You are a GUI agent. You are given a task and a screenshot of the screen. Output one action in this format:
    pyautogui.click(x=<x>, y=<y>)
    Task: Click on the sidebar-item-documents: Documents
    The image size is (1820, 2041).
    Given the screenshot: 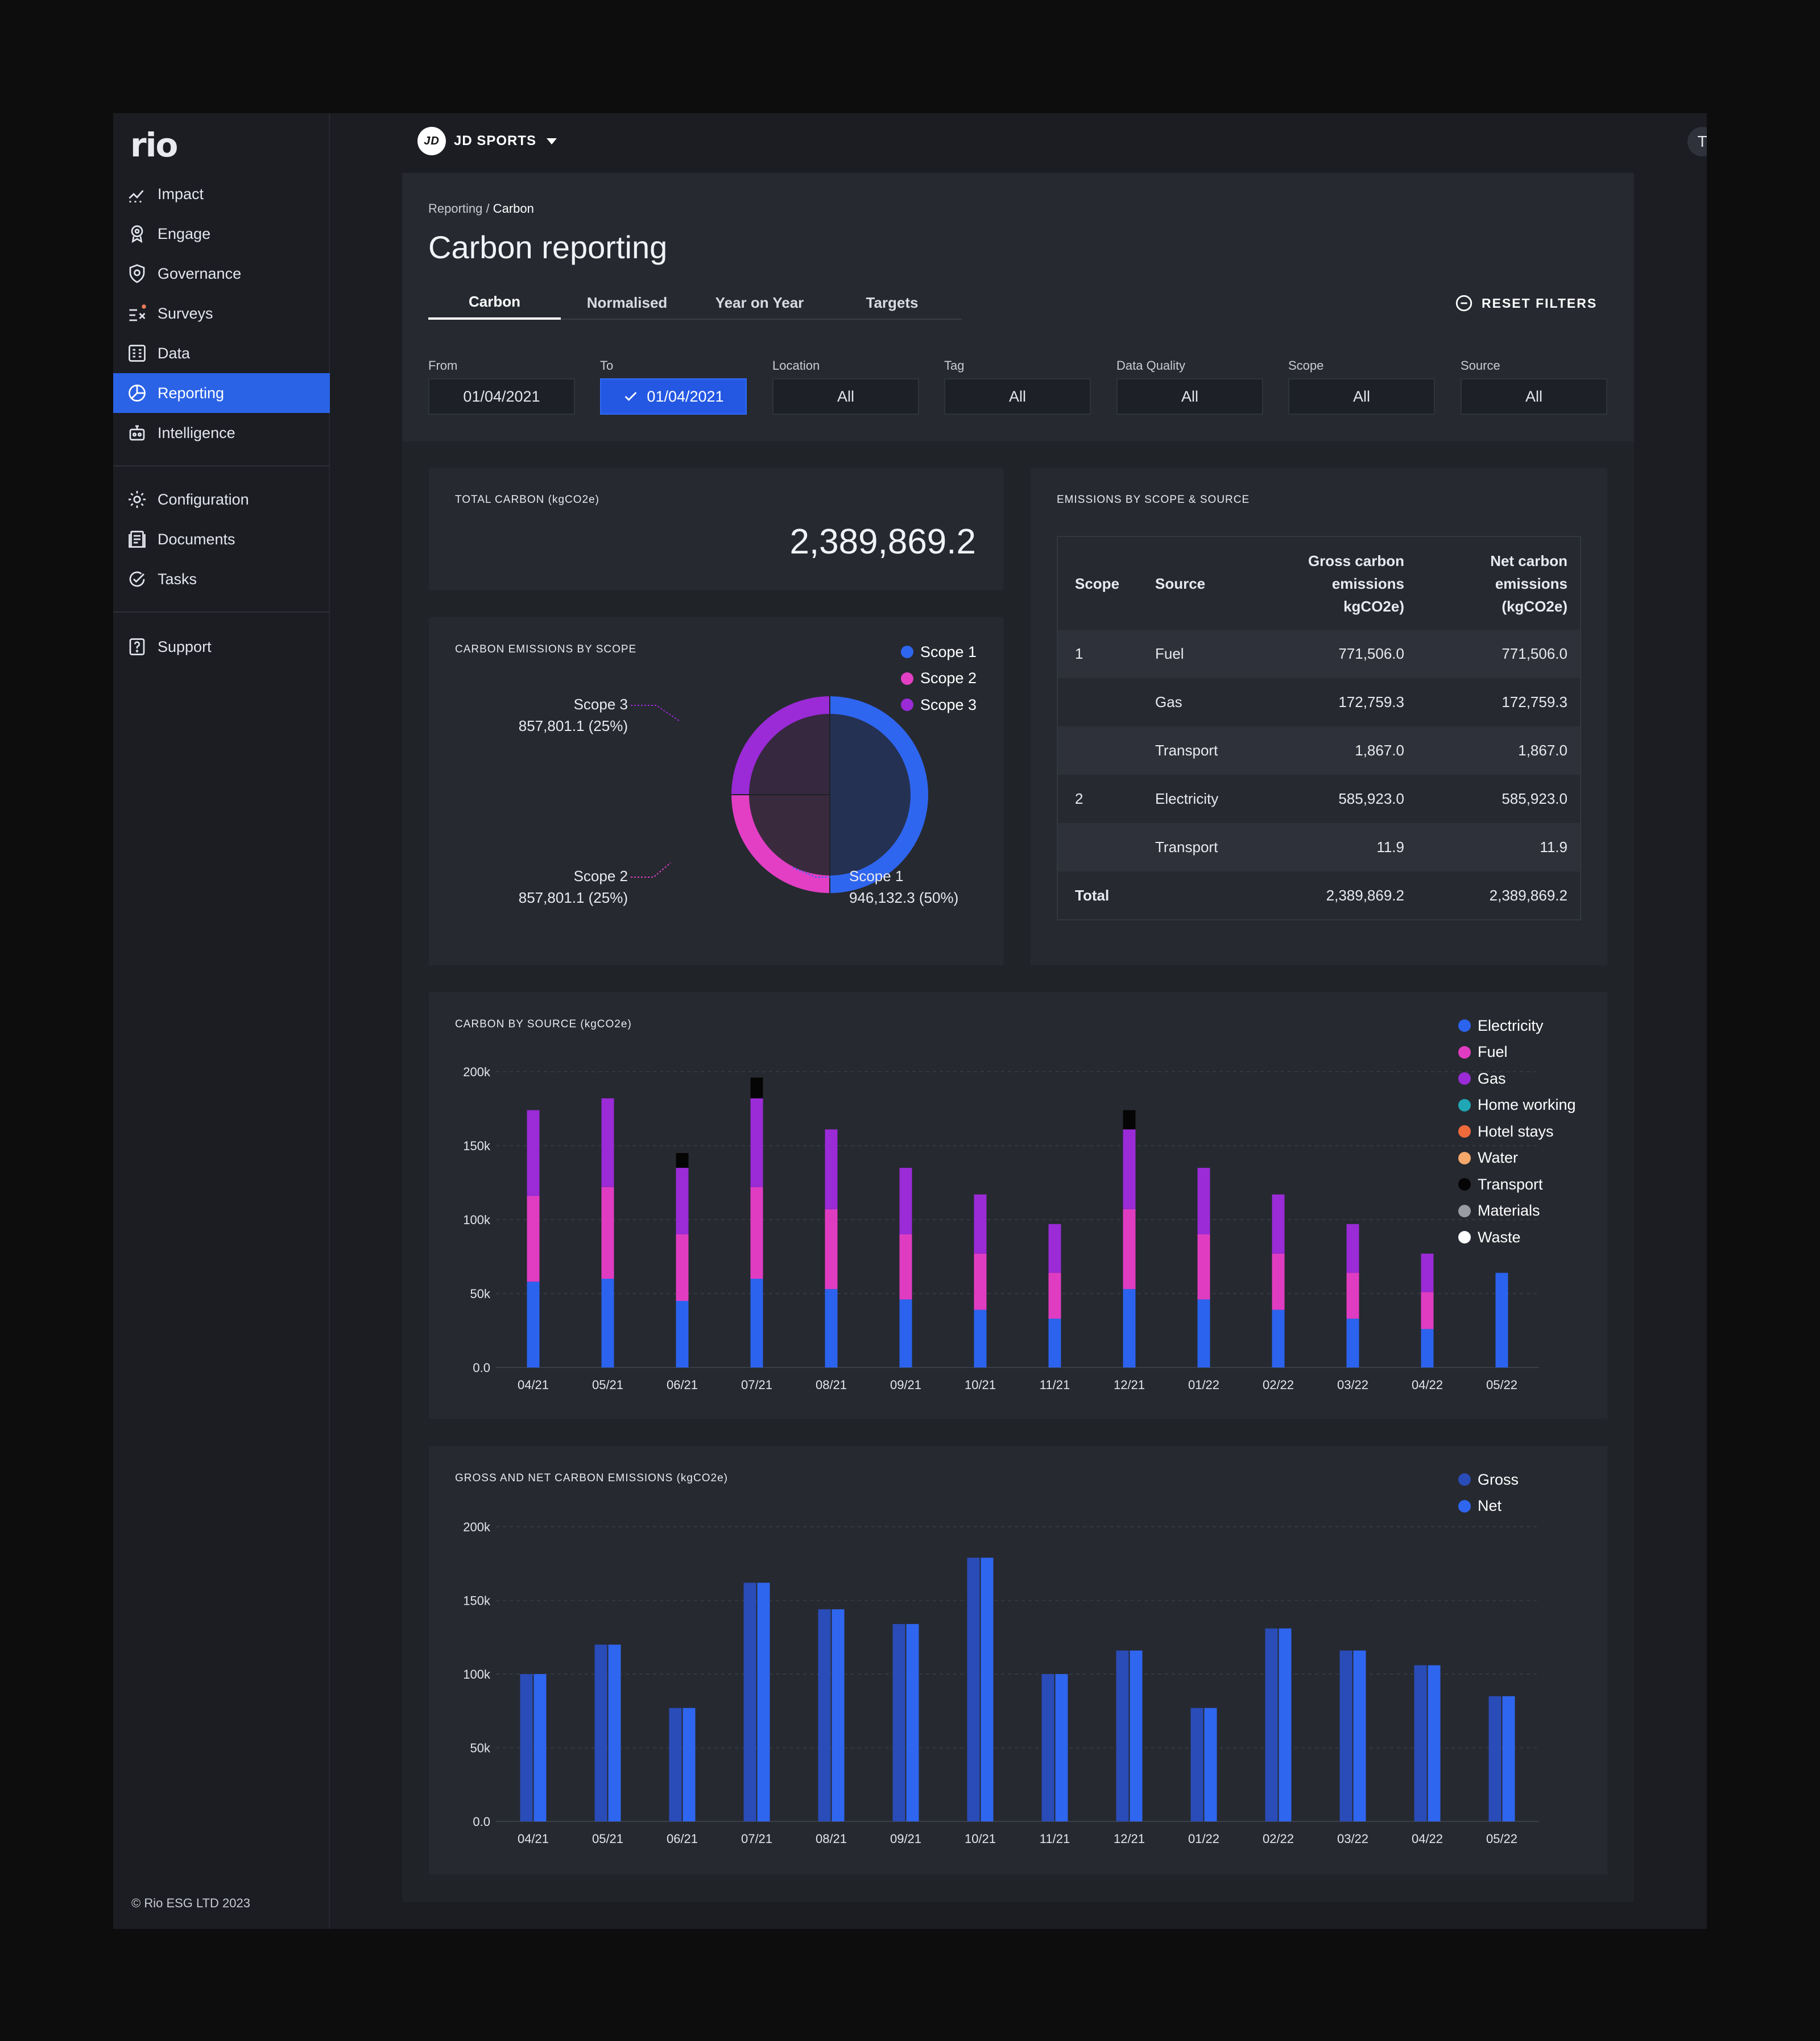 What is the action you would take?
    pyautogui.click(x=221, y=539)
    